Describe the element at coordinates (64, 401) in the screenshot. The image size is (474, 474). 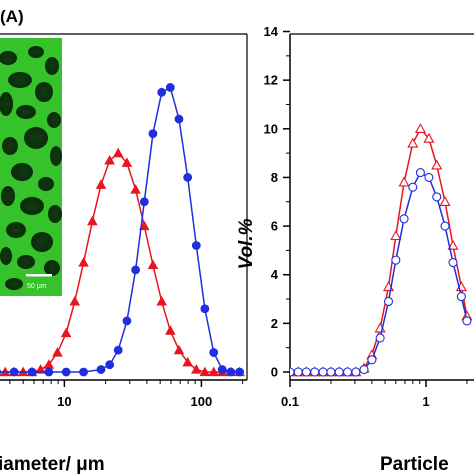
I see `panel-a-x-tick-label: 10` at that location.